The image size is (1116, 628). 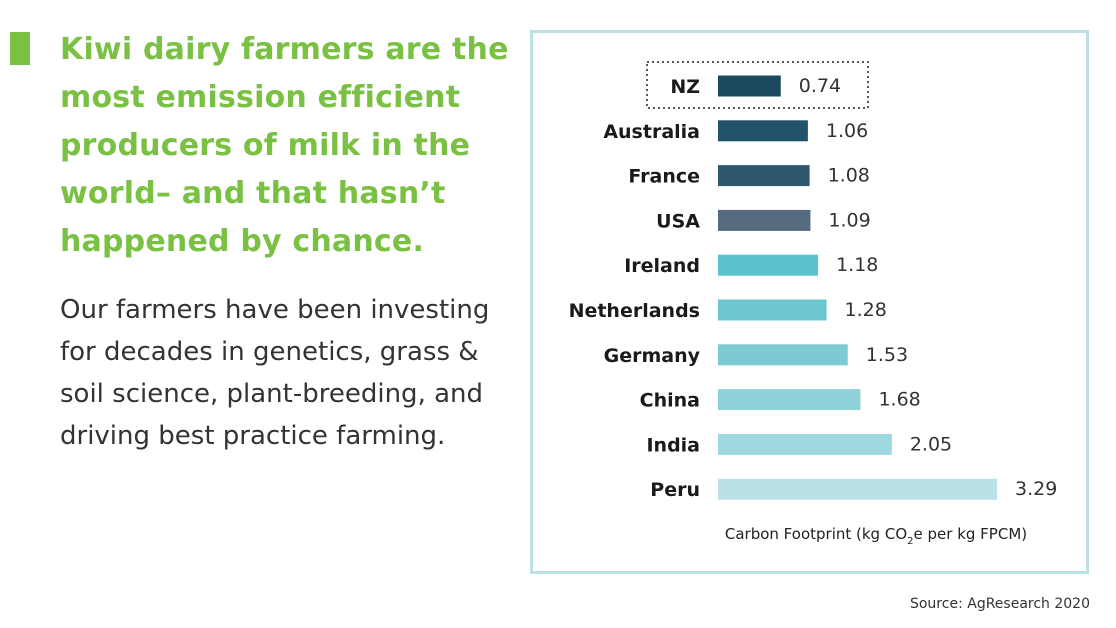 What do you see at coordinates (999, 604) in the screenshot?
I see `source-note: Source: AgResearch 2020` at bounding box center [999, 604].